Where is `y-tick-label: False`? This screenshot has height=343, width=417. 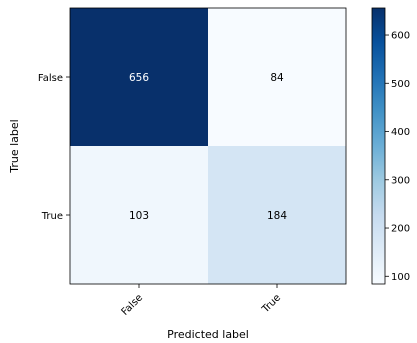 y-tick-label: False is located at coordinates (50, 78).